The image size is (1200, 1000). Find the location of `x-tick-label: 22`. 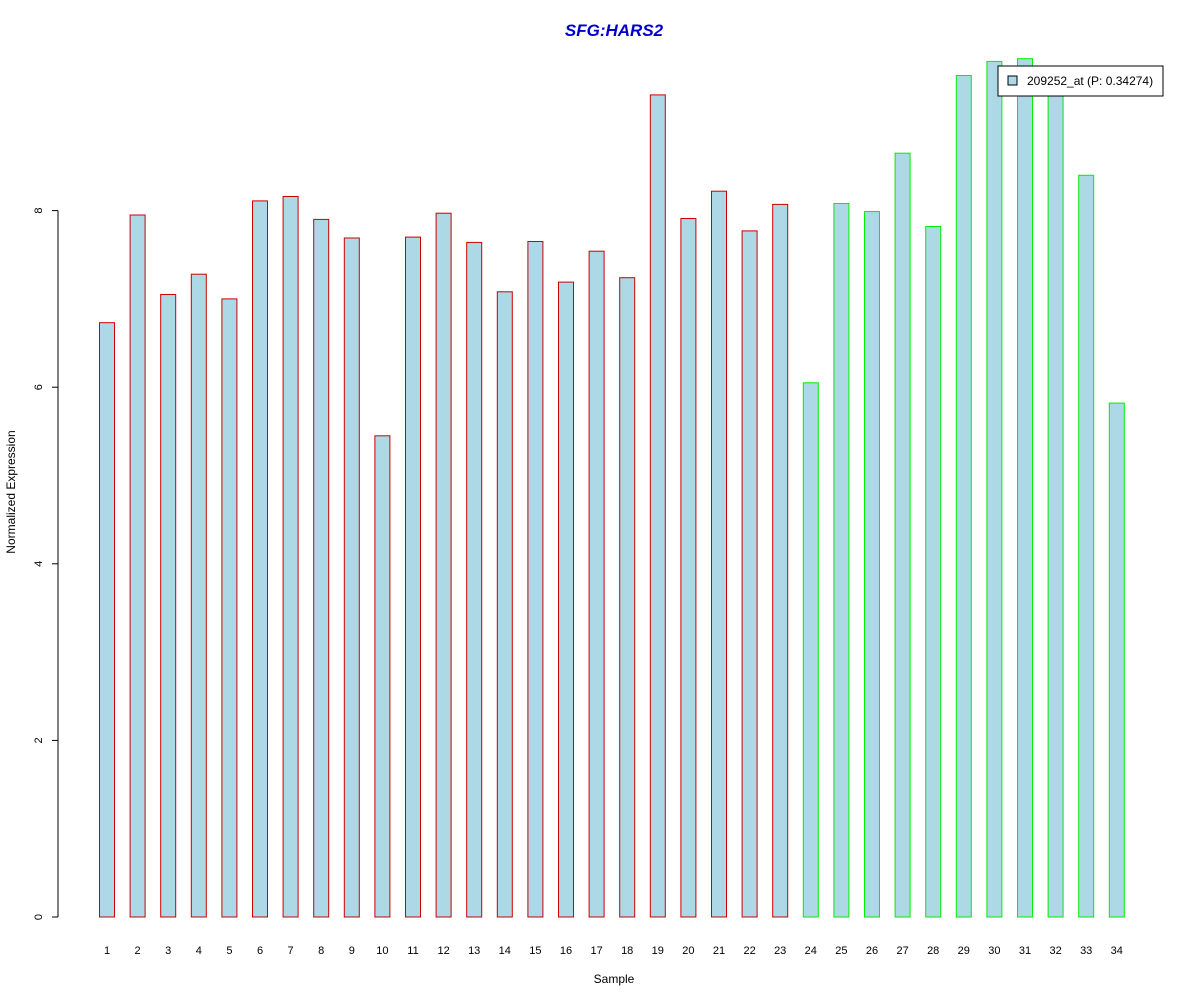

x-tick-label: 22 is located at coordinates (749, 951).